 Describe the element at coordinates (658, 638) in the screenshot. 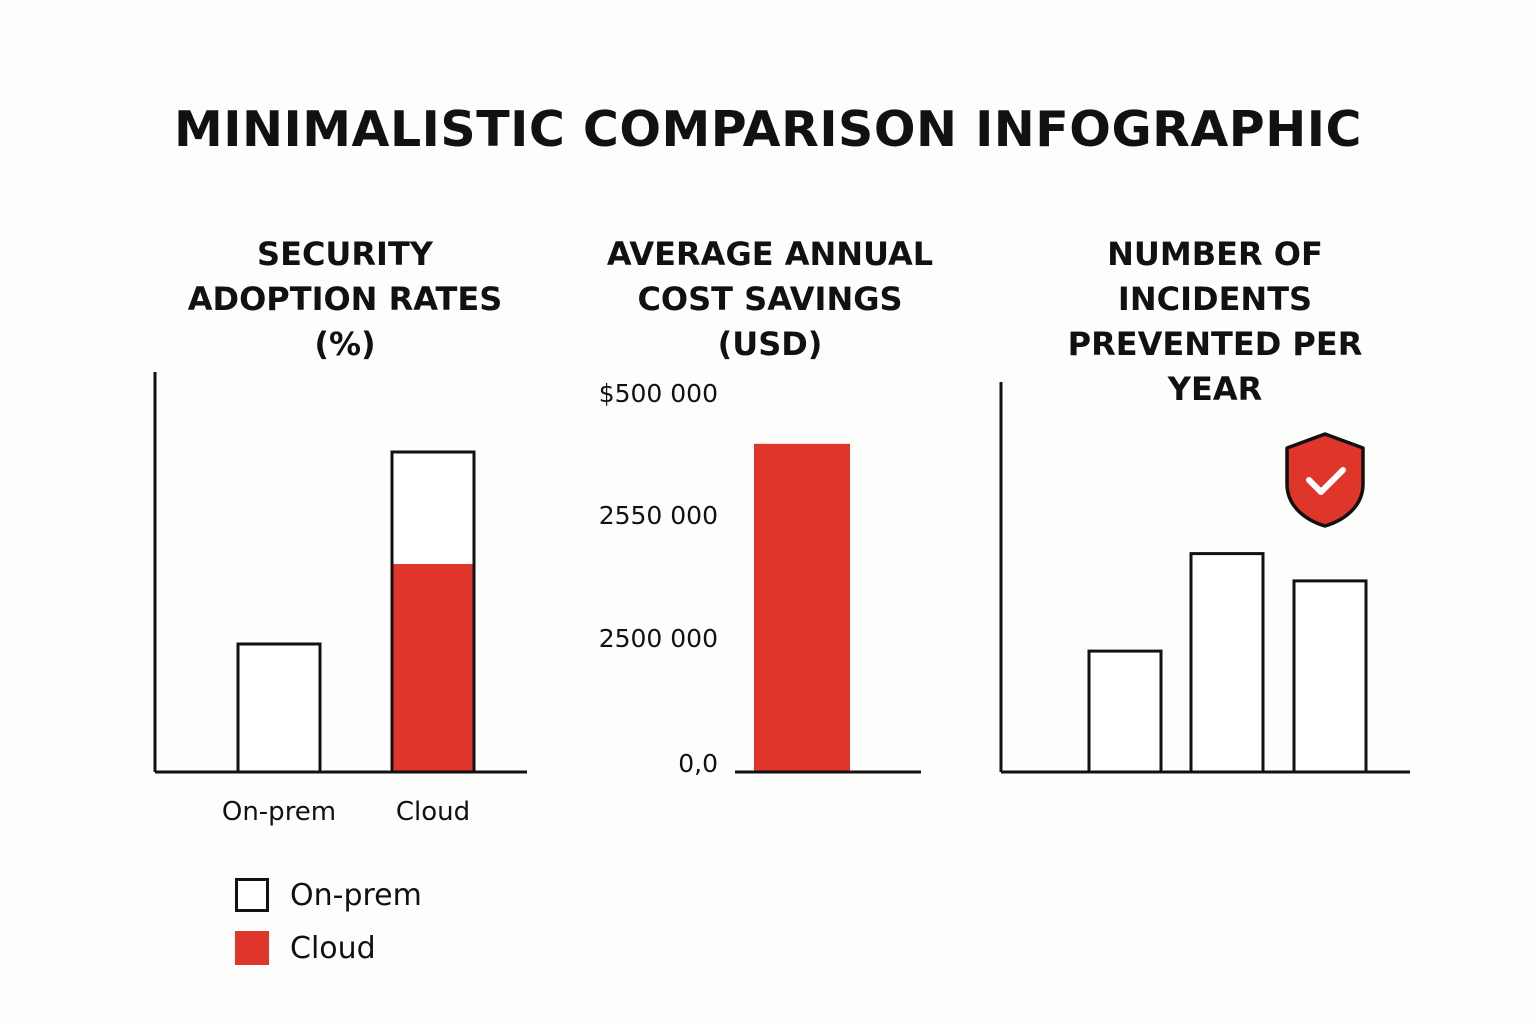

I see `cost-y-tick-label-1: 2500 000` at that location.